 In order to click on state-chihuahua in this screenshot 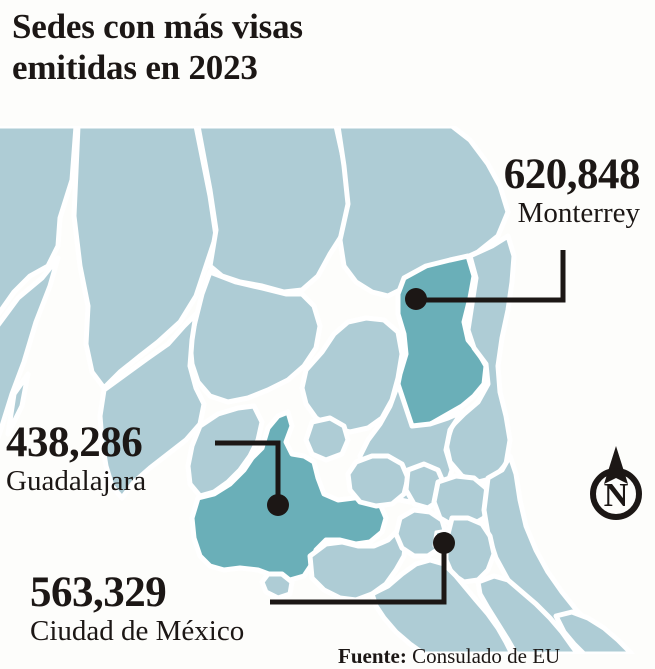, I will do `click(275, 210)`.